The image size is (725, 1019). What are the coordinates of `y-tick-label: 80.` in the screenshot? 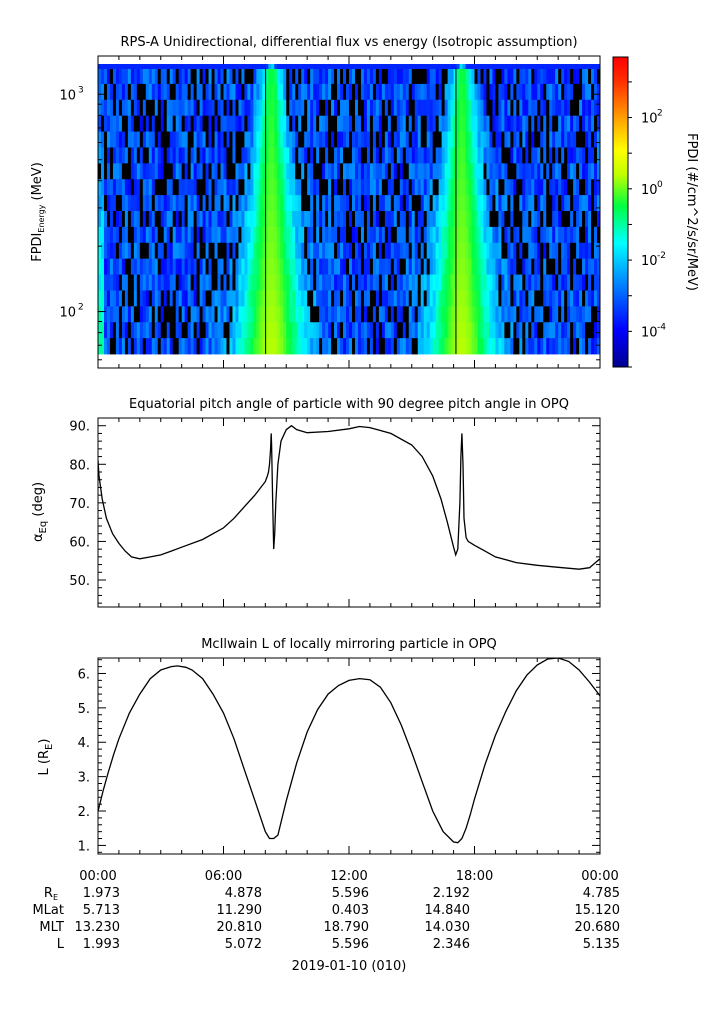 It's located at (79, 465).